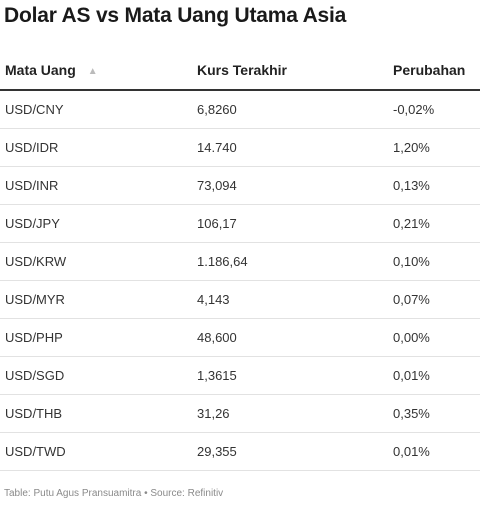 The height and width of the screenshot is (510, 480). What do you see at coordinates (295, 299) in the screenshot?
I see `cell-rate: 4,143` at bounding box center [295, 299].